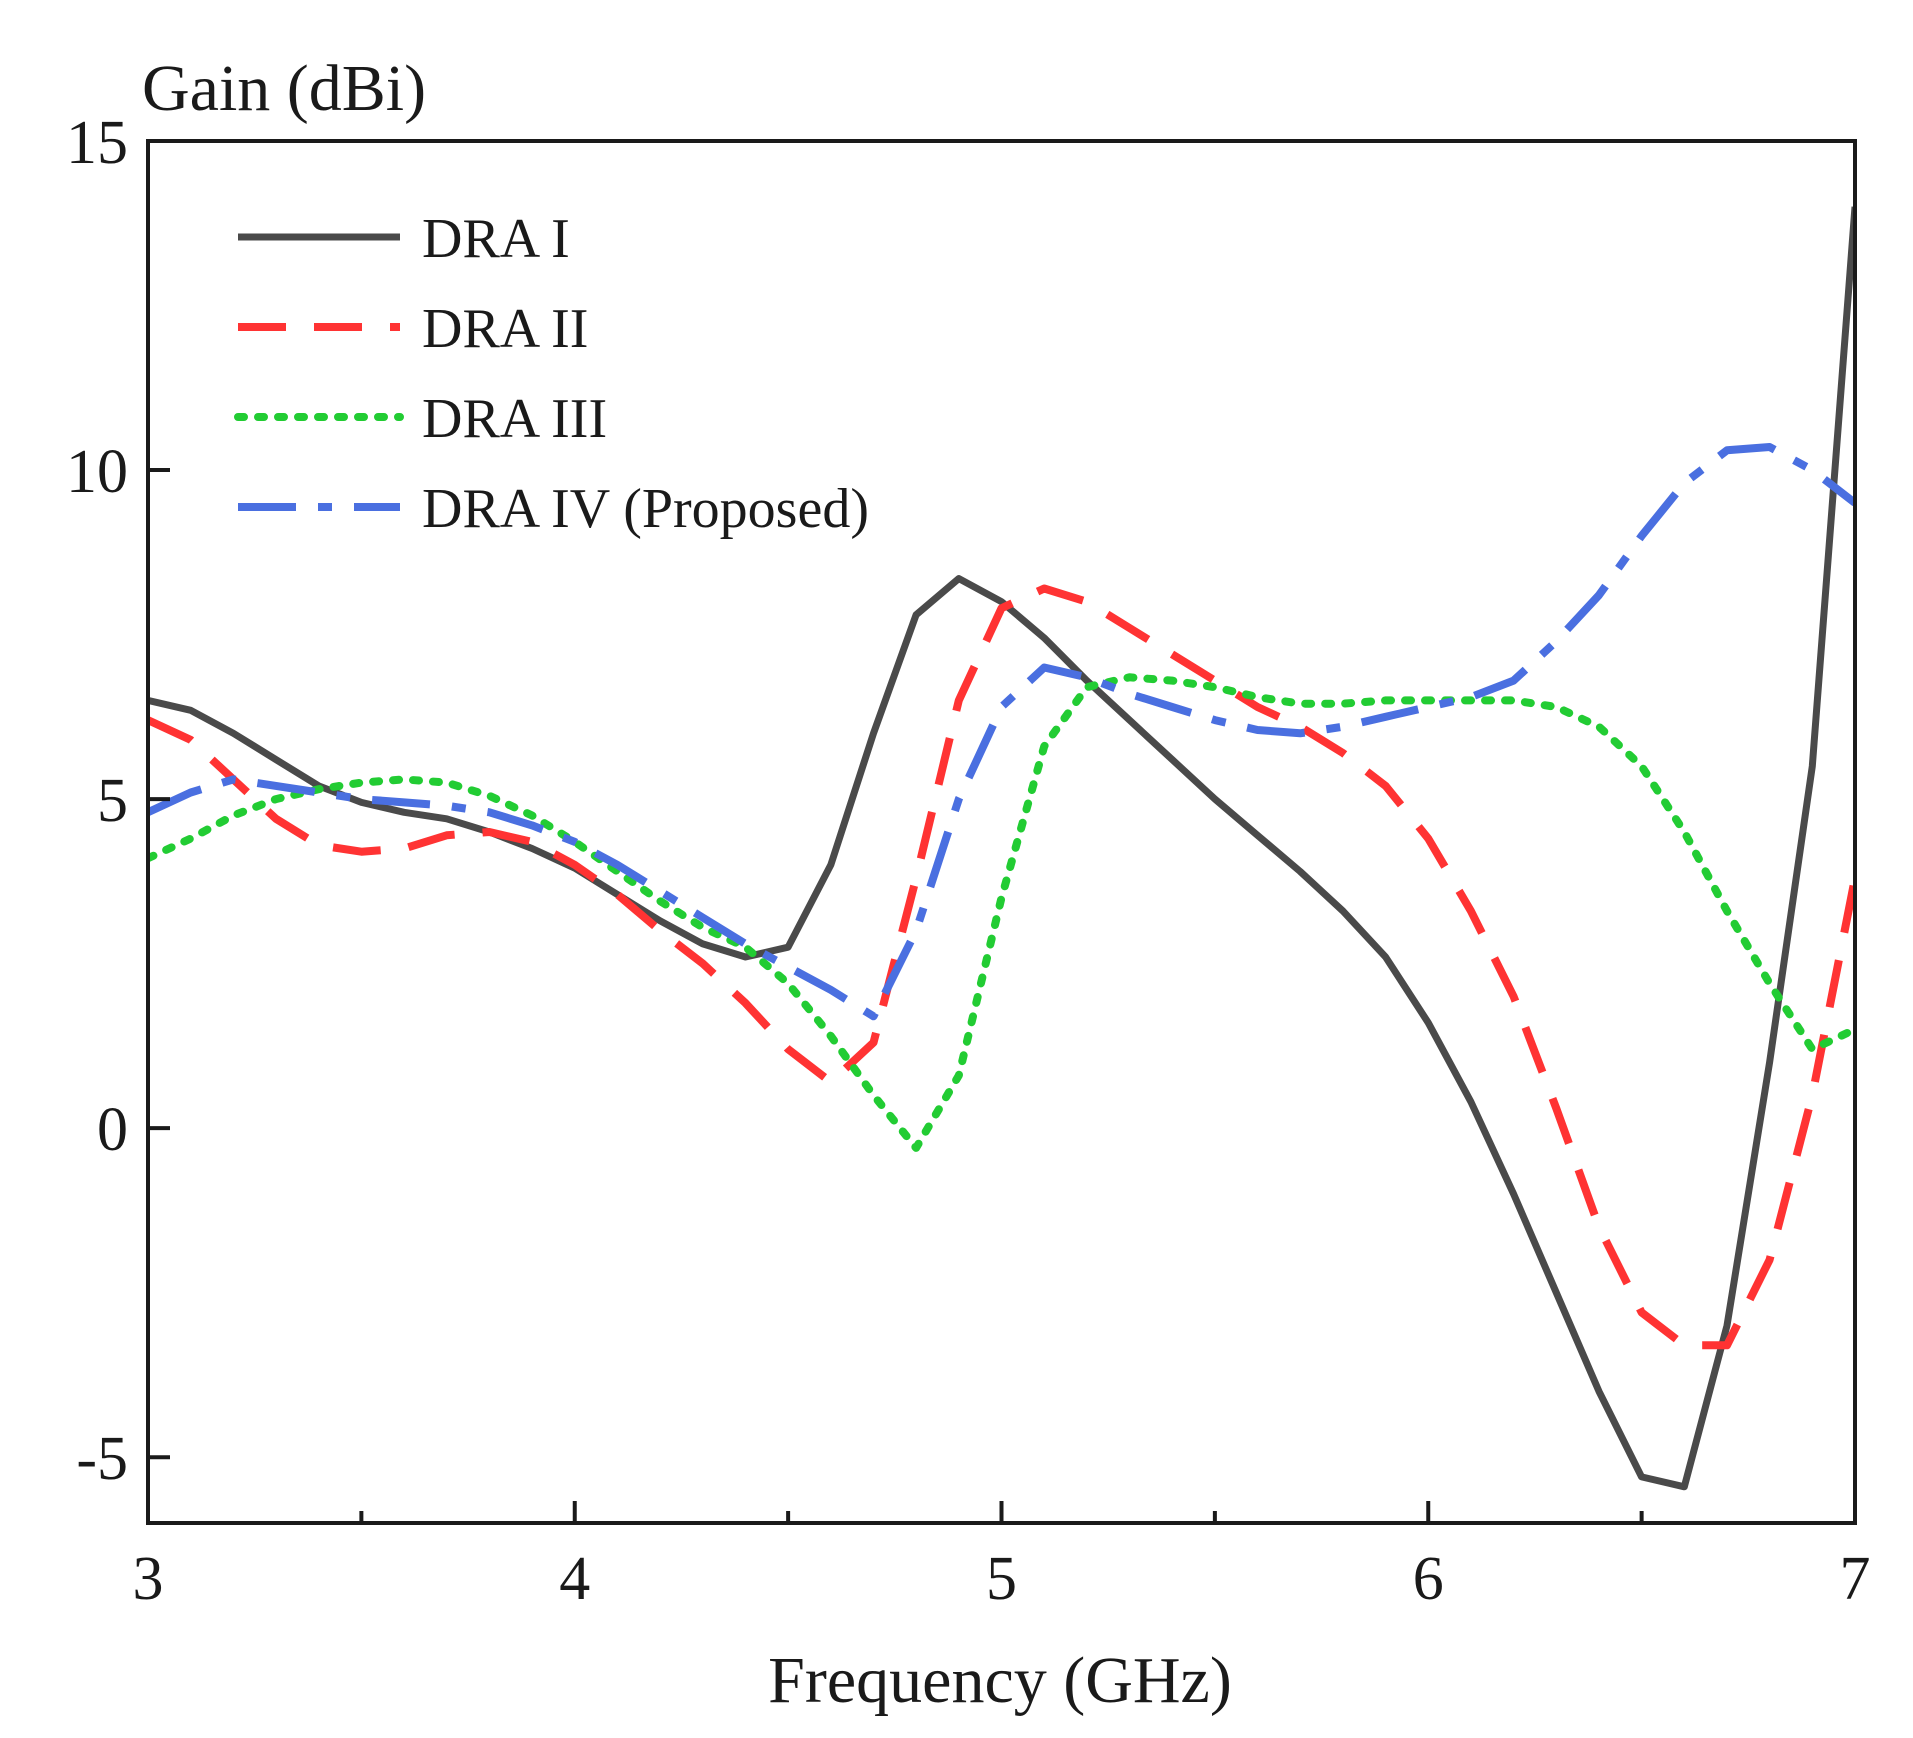 The width and height of the screenshot is (1913, 1738). What do you see at coordinates (420, 419) in the screenshot?
I see `legend-item-3: DRA III` at bounding box center [420, 419].